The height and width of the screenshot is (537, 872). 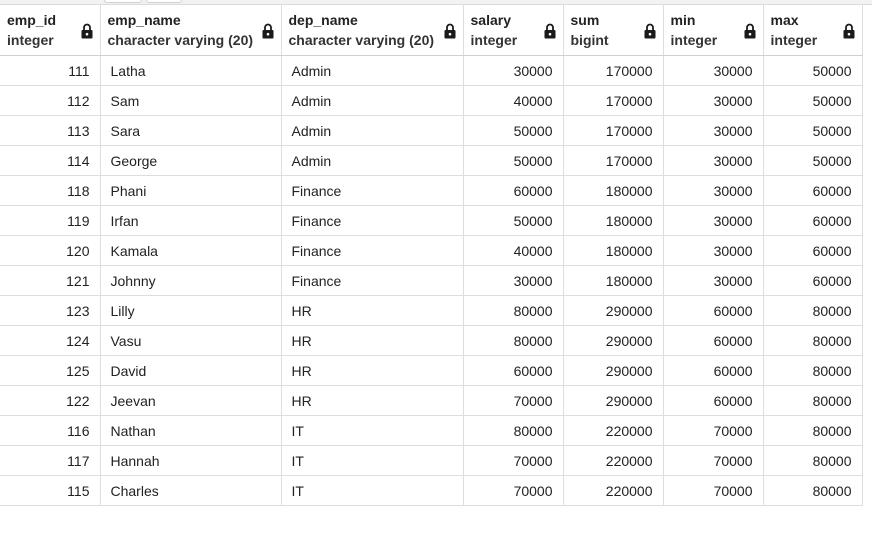 I want to click on cell-emp-id: 119, so click(x=50, y=220).